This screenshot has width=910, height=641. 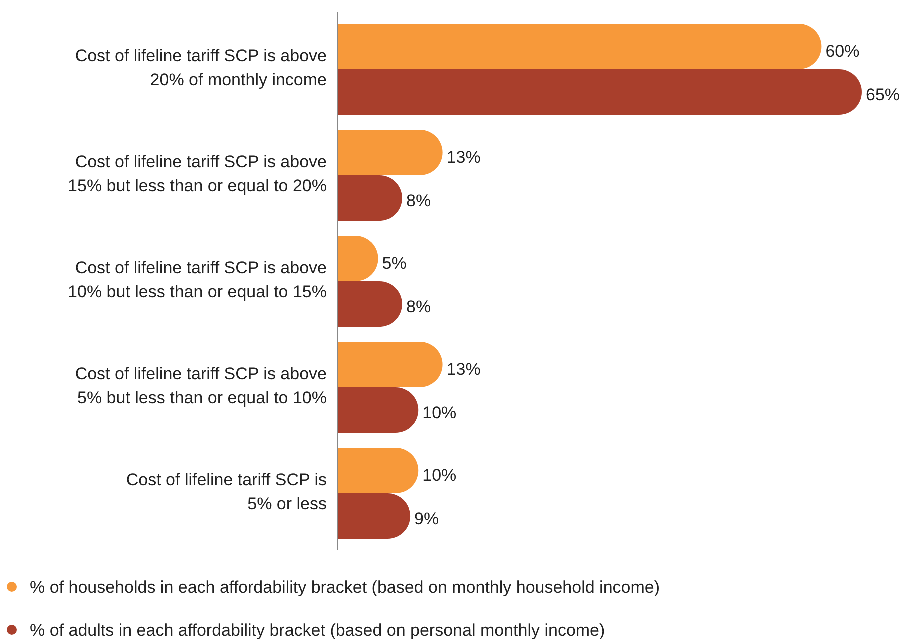 I want to click on y-tick-label: Cost of lifeline tariff SCP is above 10% but less than or equal to 15%, so click(x=197, y=280).